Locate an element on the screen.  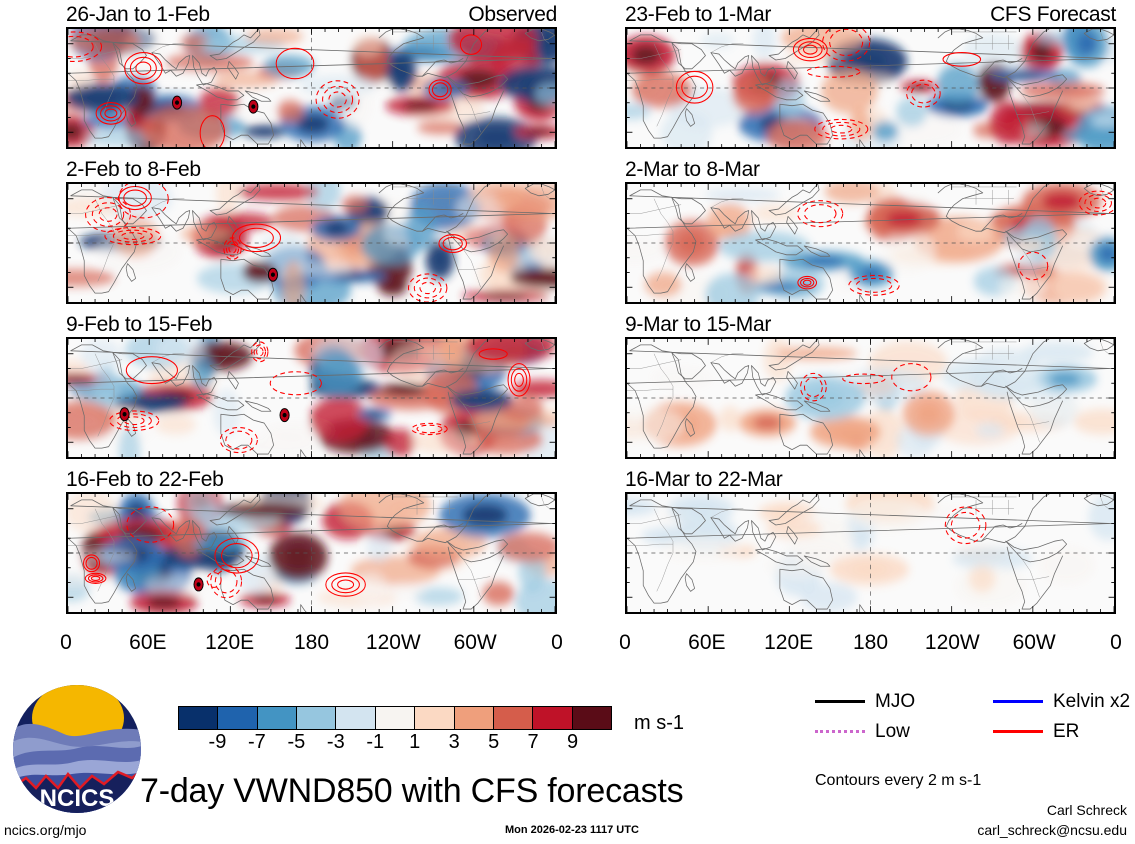
colorbar-gradient is located at coordinates (395, 718).